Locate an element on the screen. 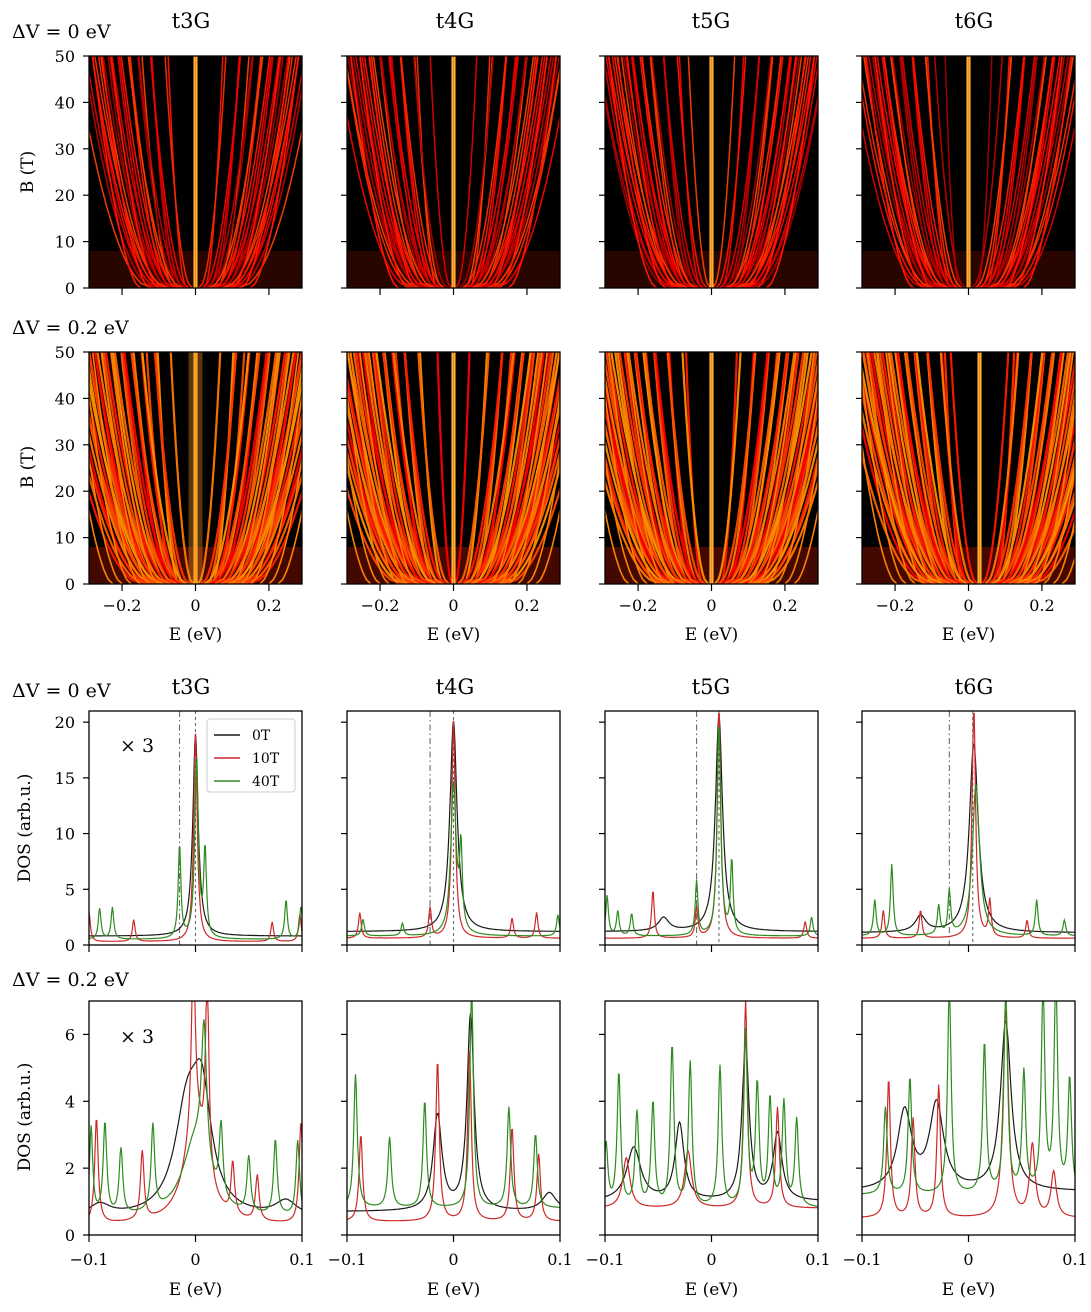  title-t5g-top: t5G is located at coordinates (711, 21).